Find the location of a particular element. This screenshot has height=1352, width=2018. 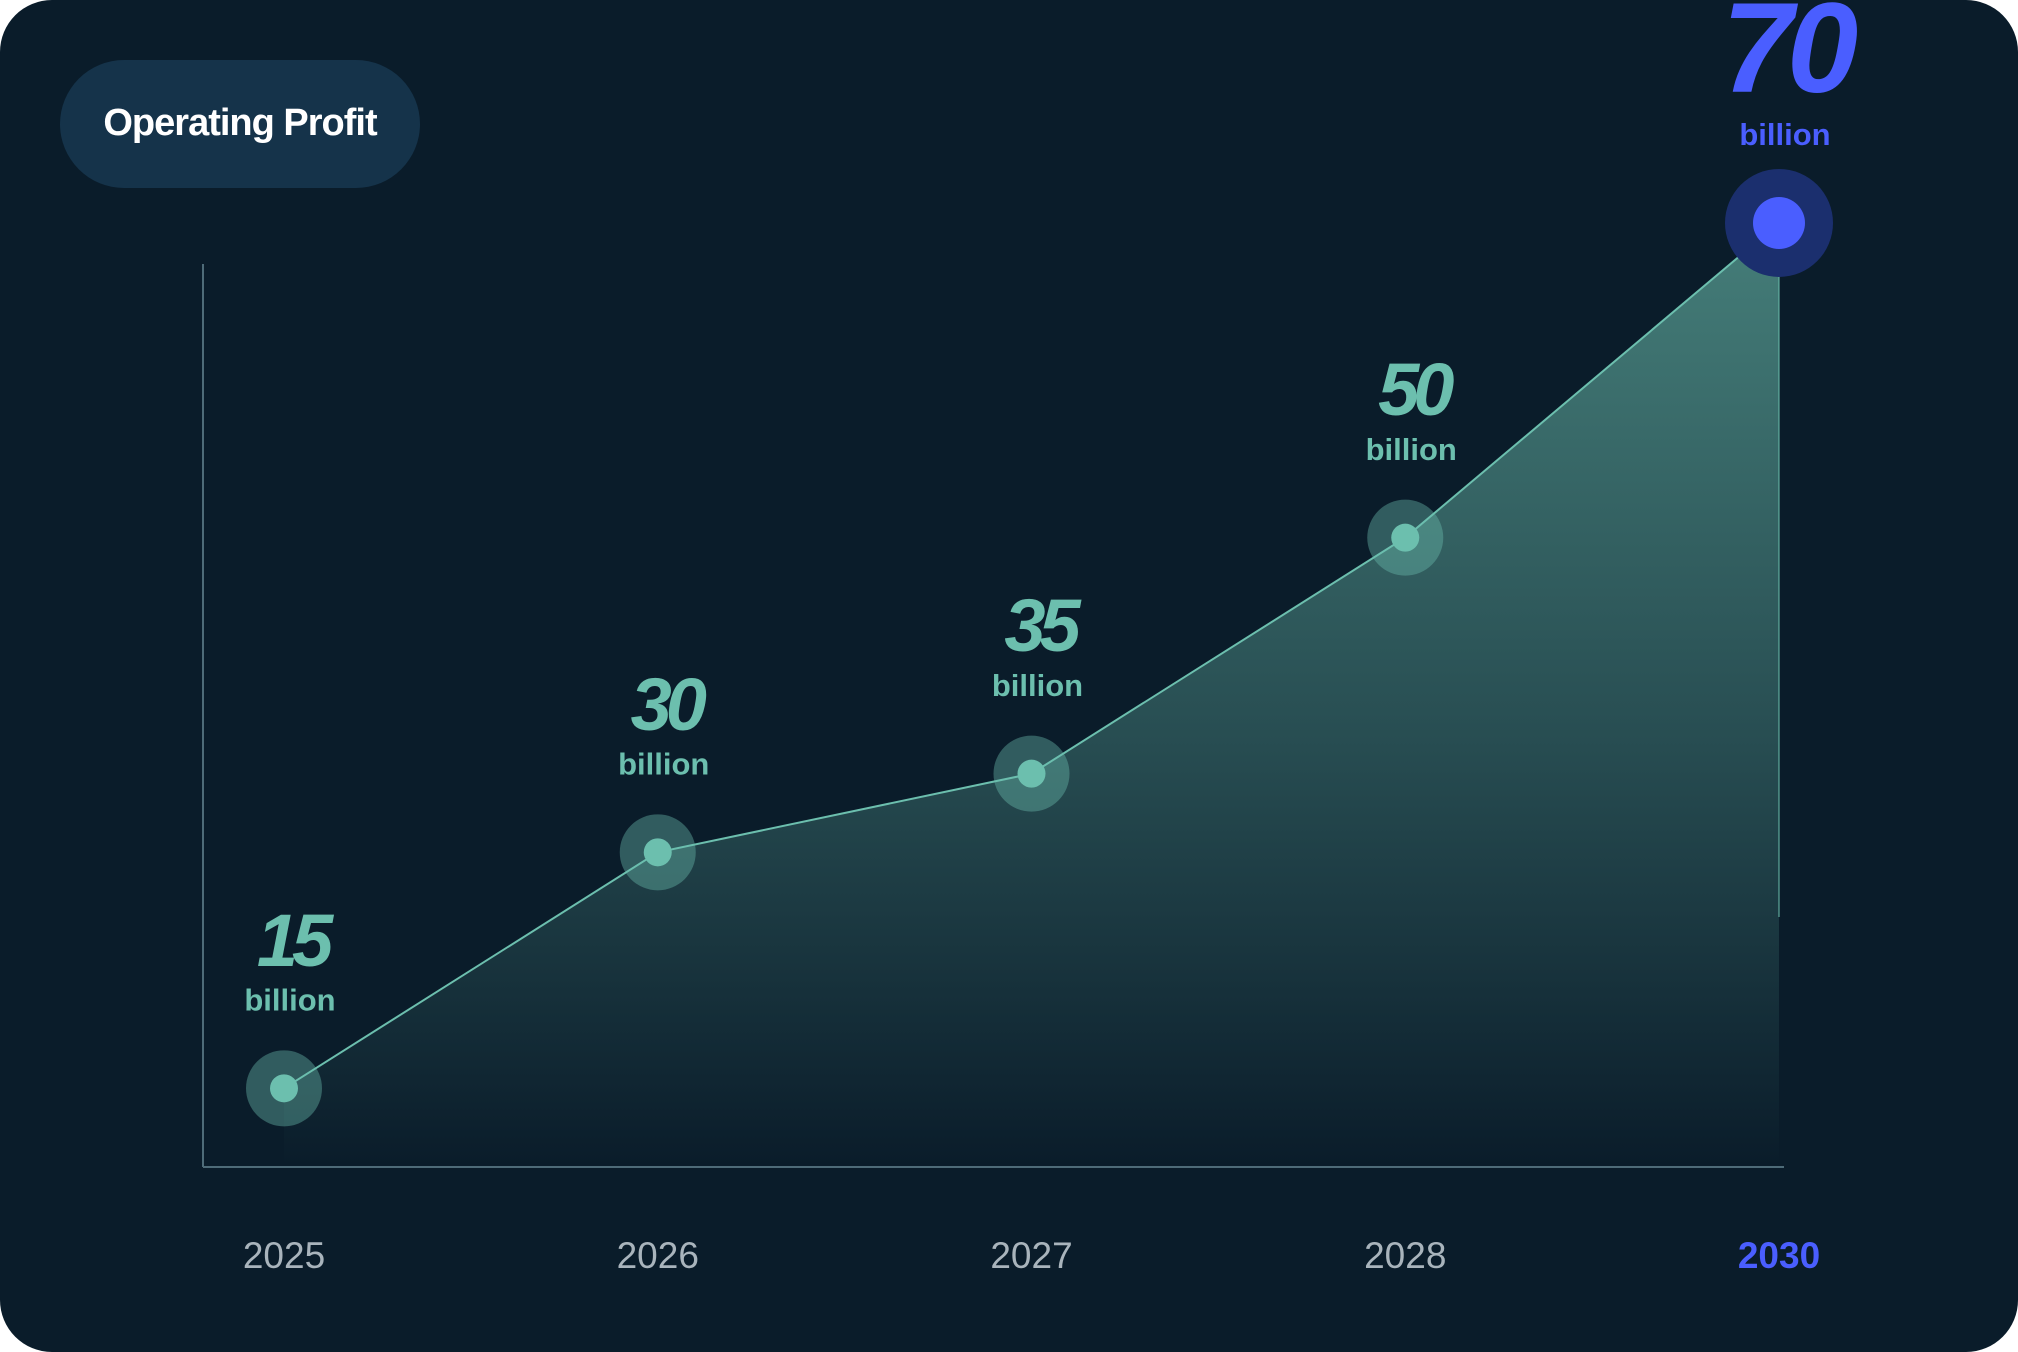

x-tick-label: 2028 is located at coordinates (1405, 1255).